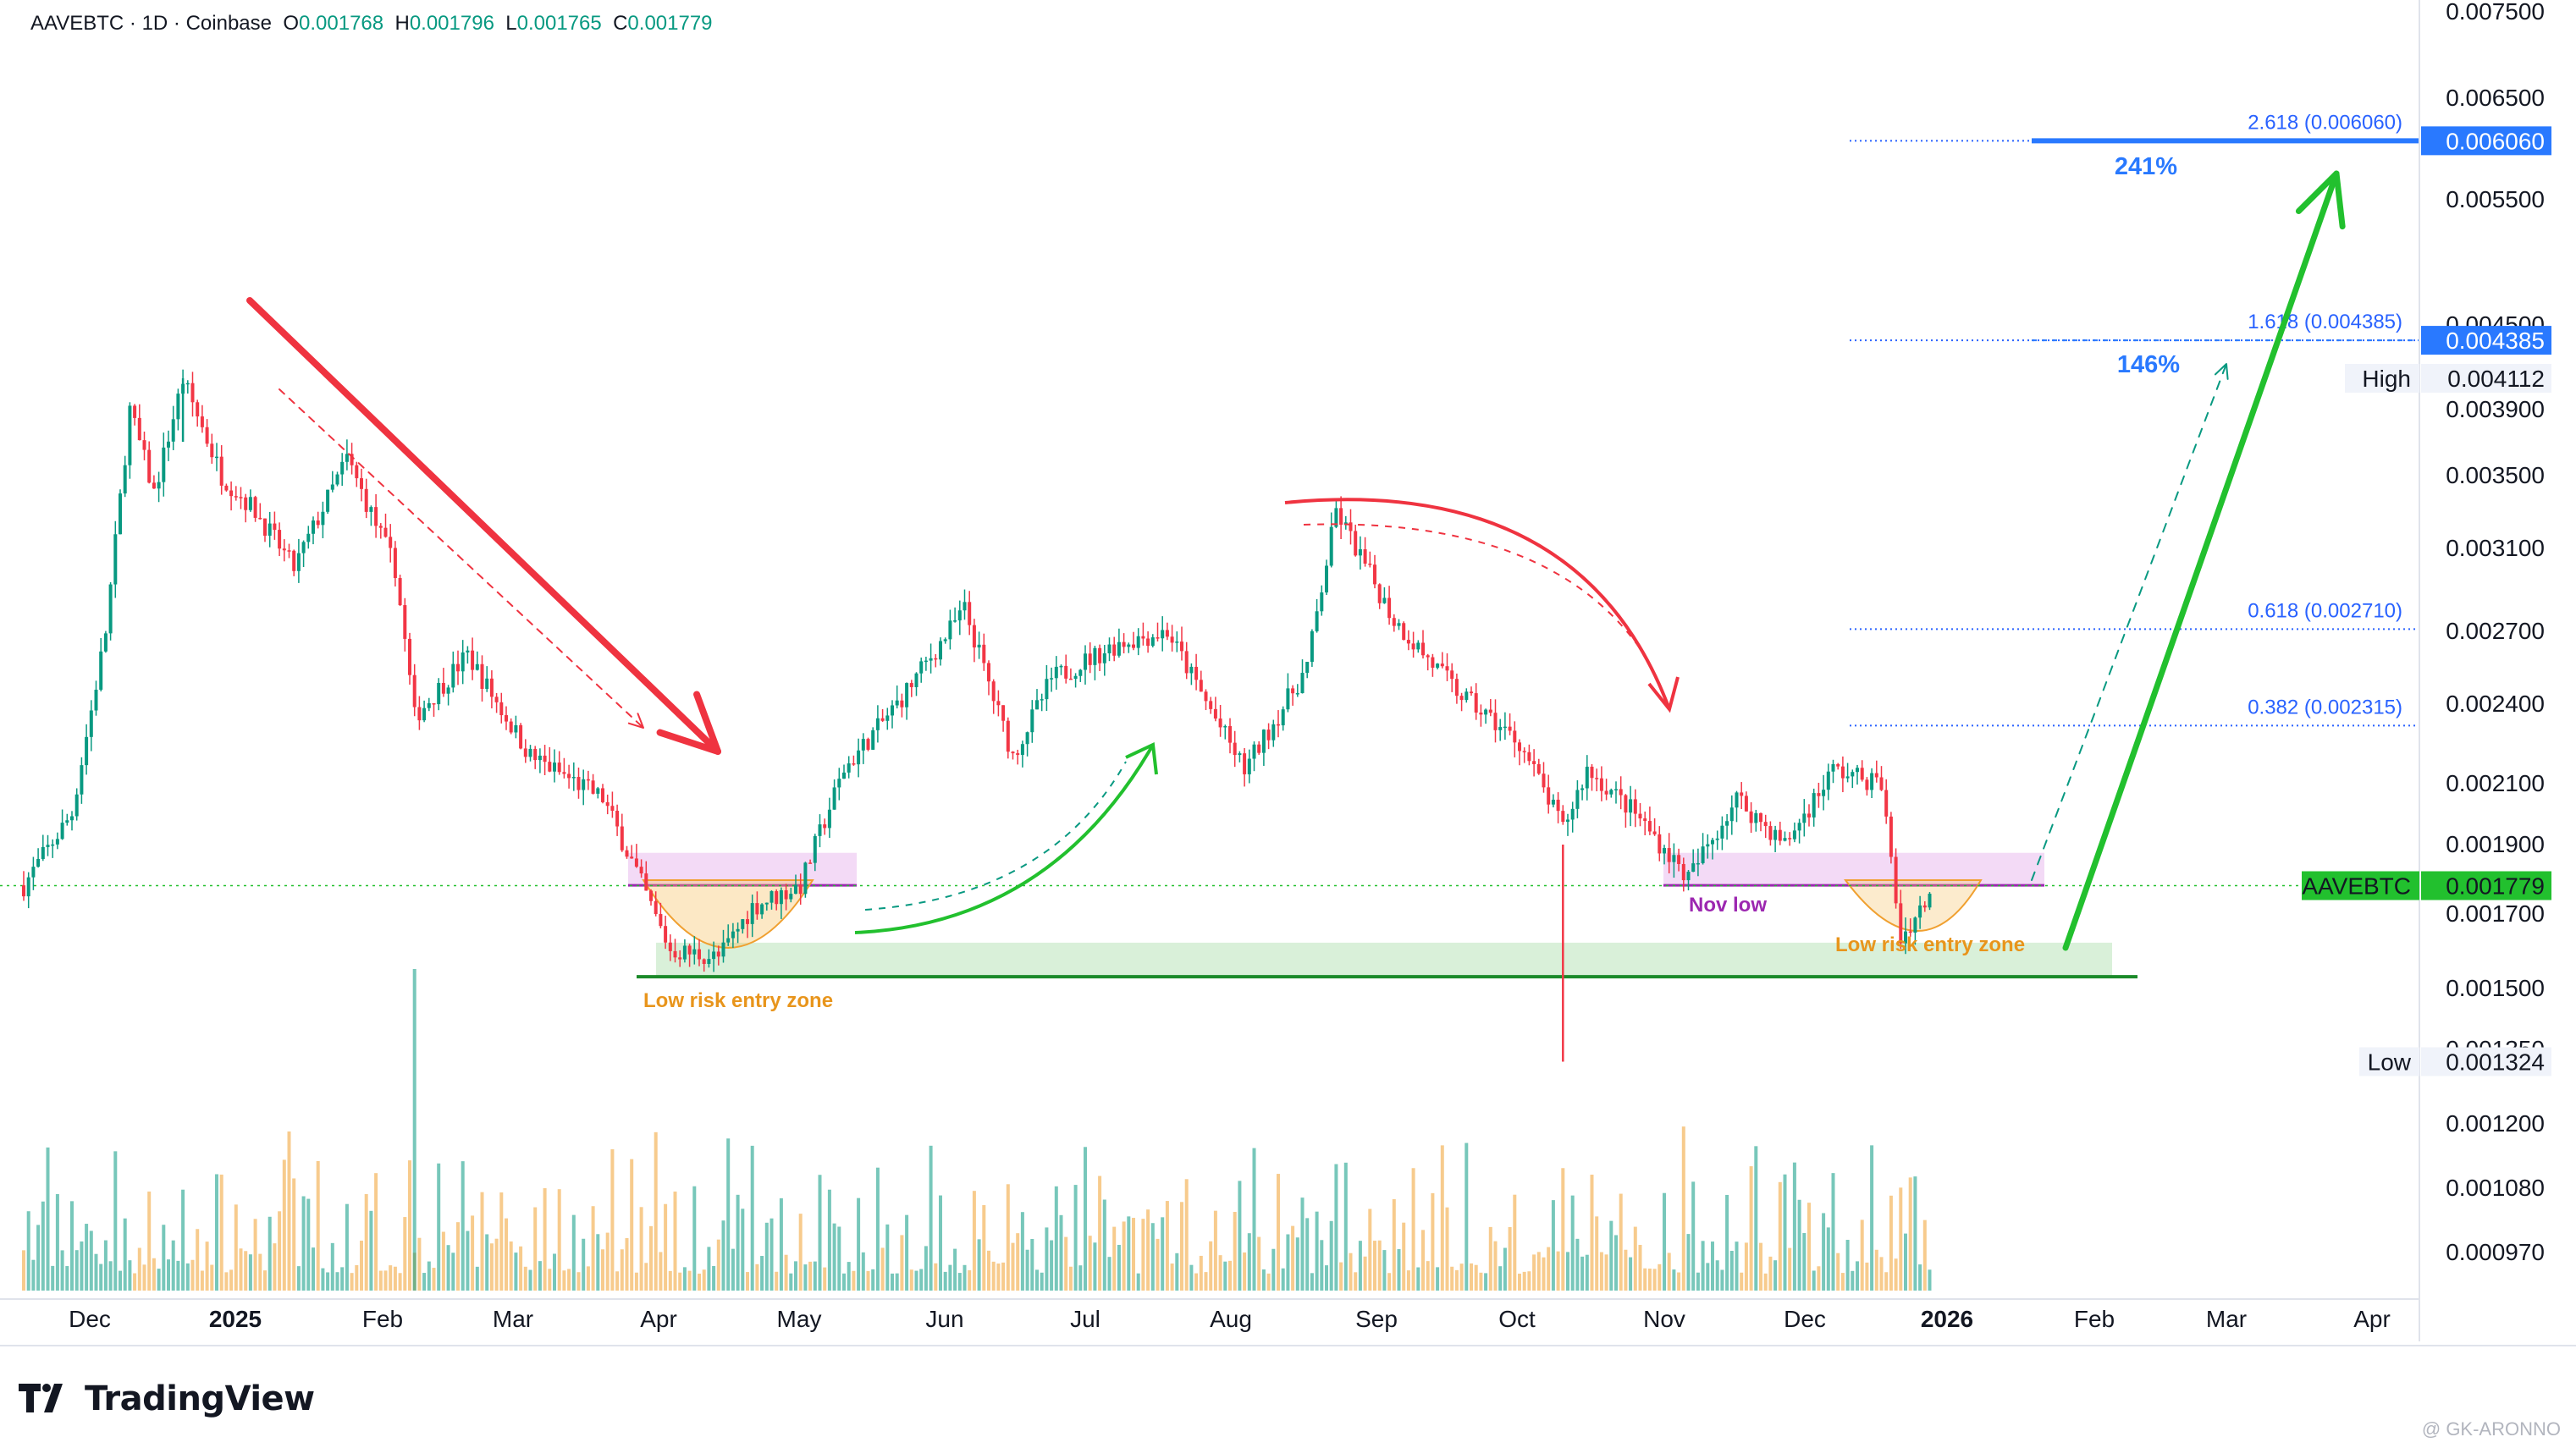  I want to click on open-value: 0.001768, so click(342, 23).